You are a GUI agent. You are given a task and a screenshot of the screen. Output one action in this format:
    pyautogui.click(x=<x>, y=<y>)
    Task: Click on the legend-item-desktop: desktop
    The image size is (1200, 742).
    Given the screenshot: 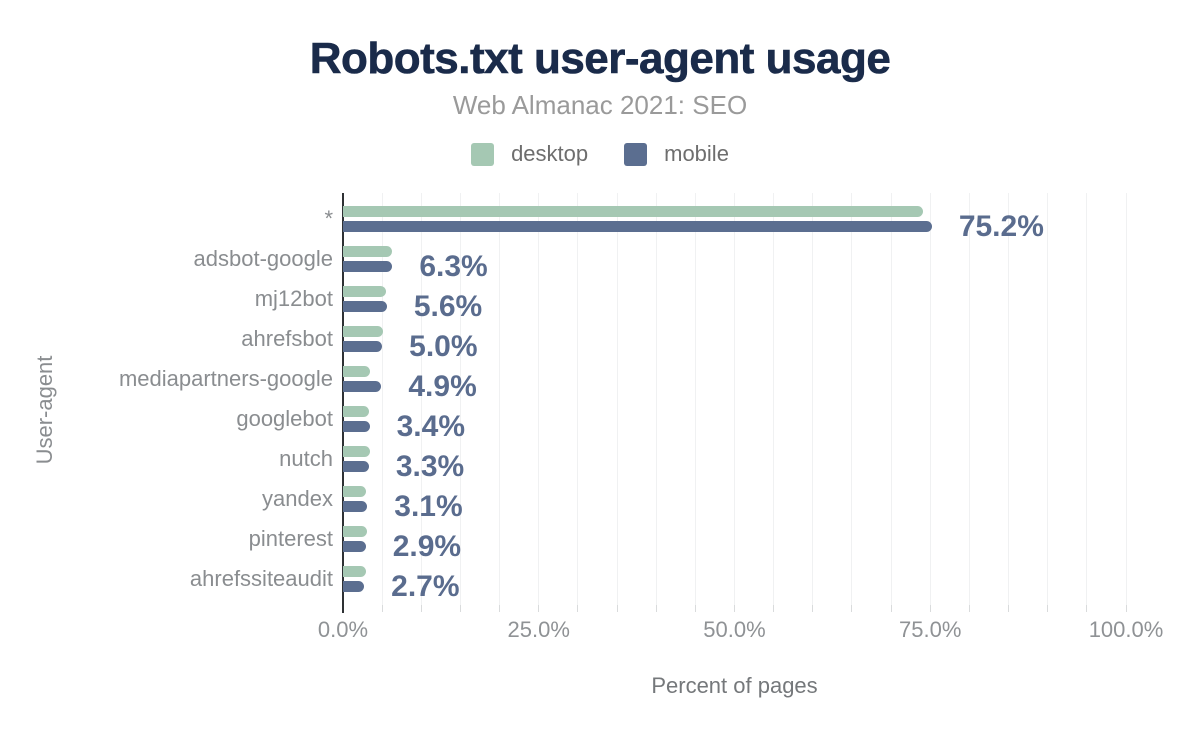 What is the action you would take?
    pyautogui.click(x=529, y=154)
    